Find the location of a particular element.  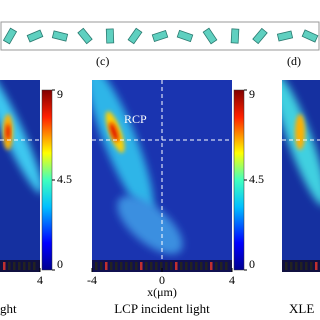

x-tick-label: 0 is located at coordinates (162, 280).